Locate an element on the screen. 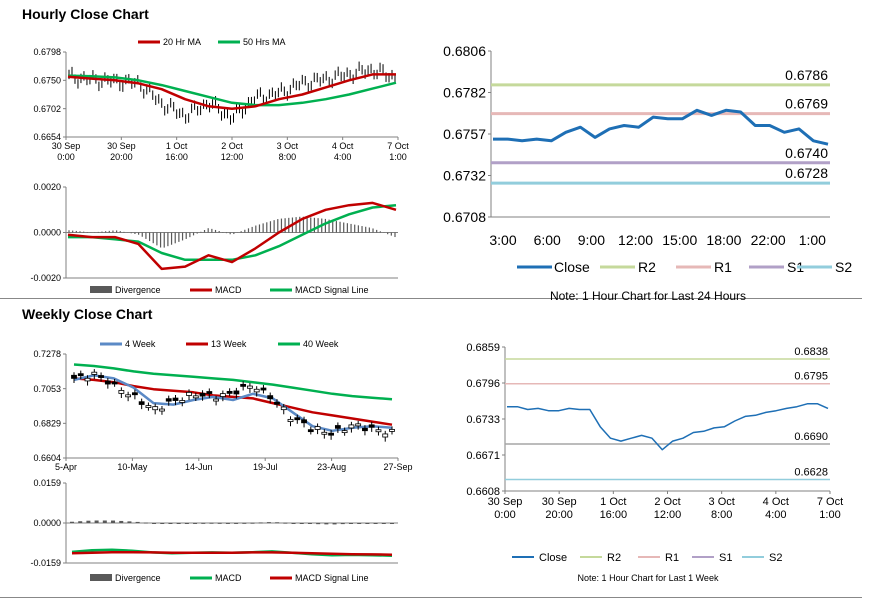  weekly-levels-xtick-label: 3 Oct is located at coordinates (722, 502).